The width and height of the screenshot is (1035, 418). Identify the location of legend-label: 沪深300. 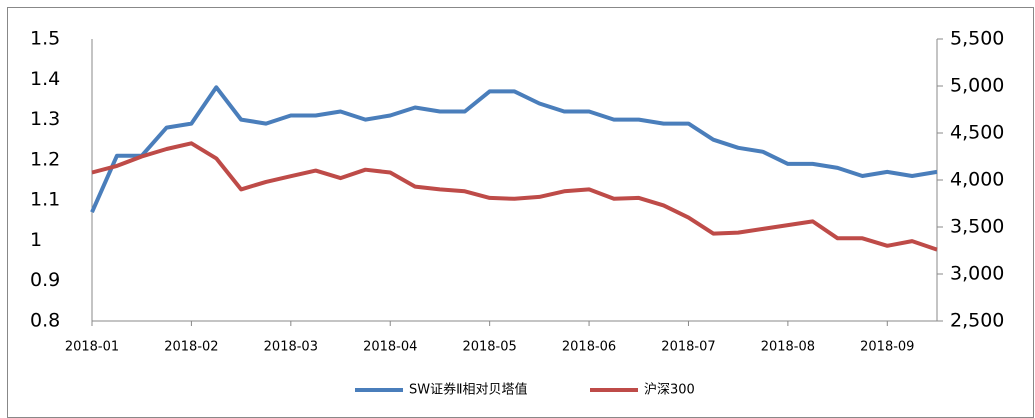
(669, 390).